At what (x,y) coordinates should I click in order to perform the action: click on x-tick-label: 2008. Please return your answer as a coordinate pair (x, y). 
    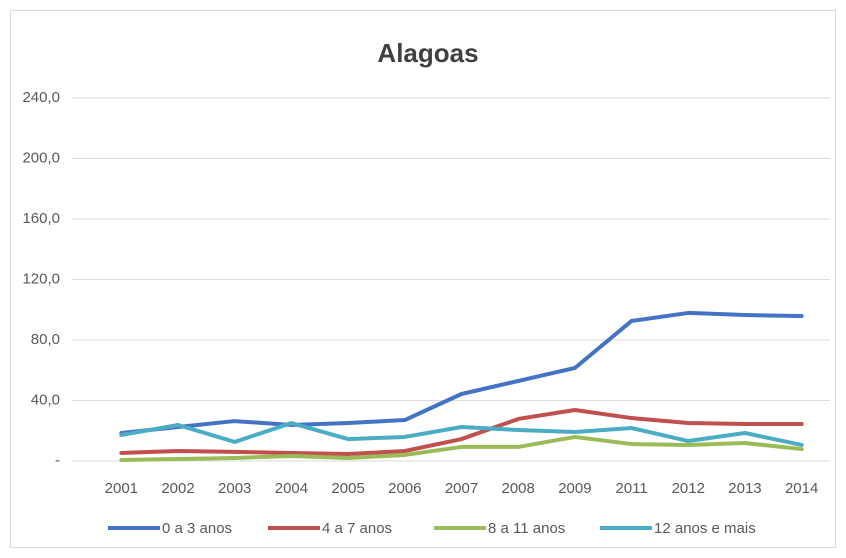
    Looking at the image, I should click on (518, 488).